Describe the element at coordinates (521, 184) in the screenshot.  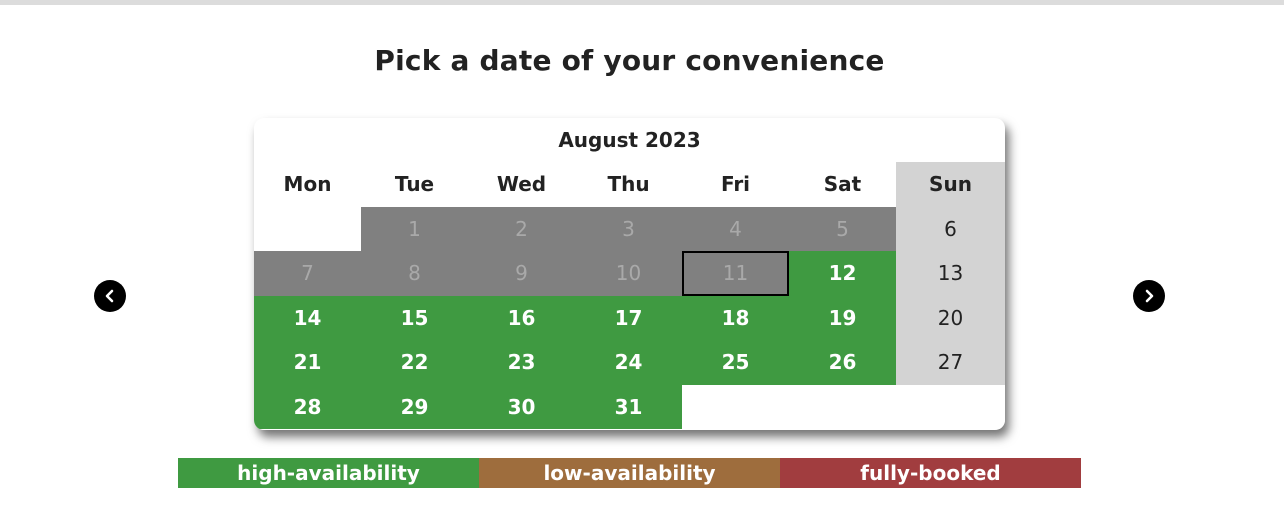
I see `weekday-header: Wed` at that location.